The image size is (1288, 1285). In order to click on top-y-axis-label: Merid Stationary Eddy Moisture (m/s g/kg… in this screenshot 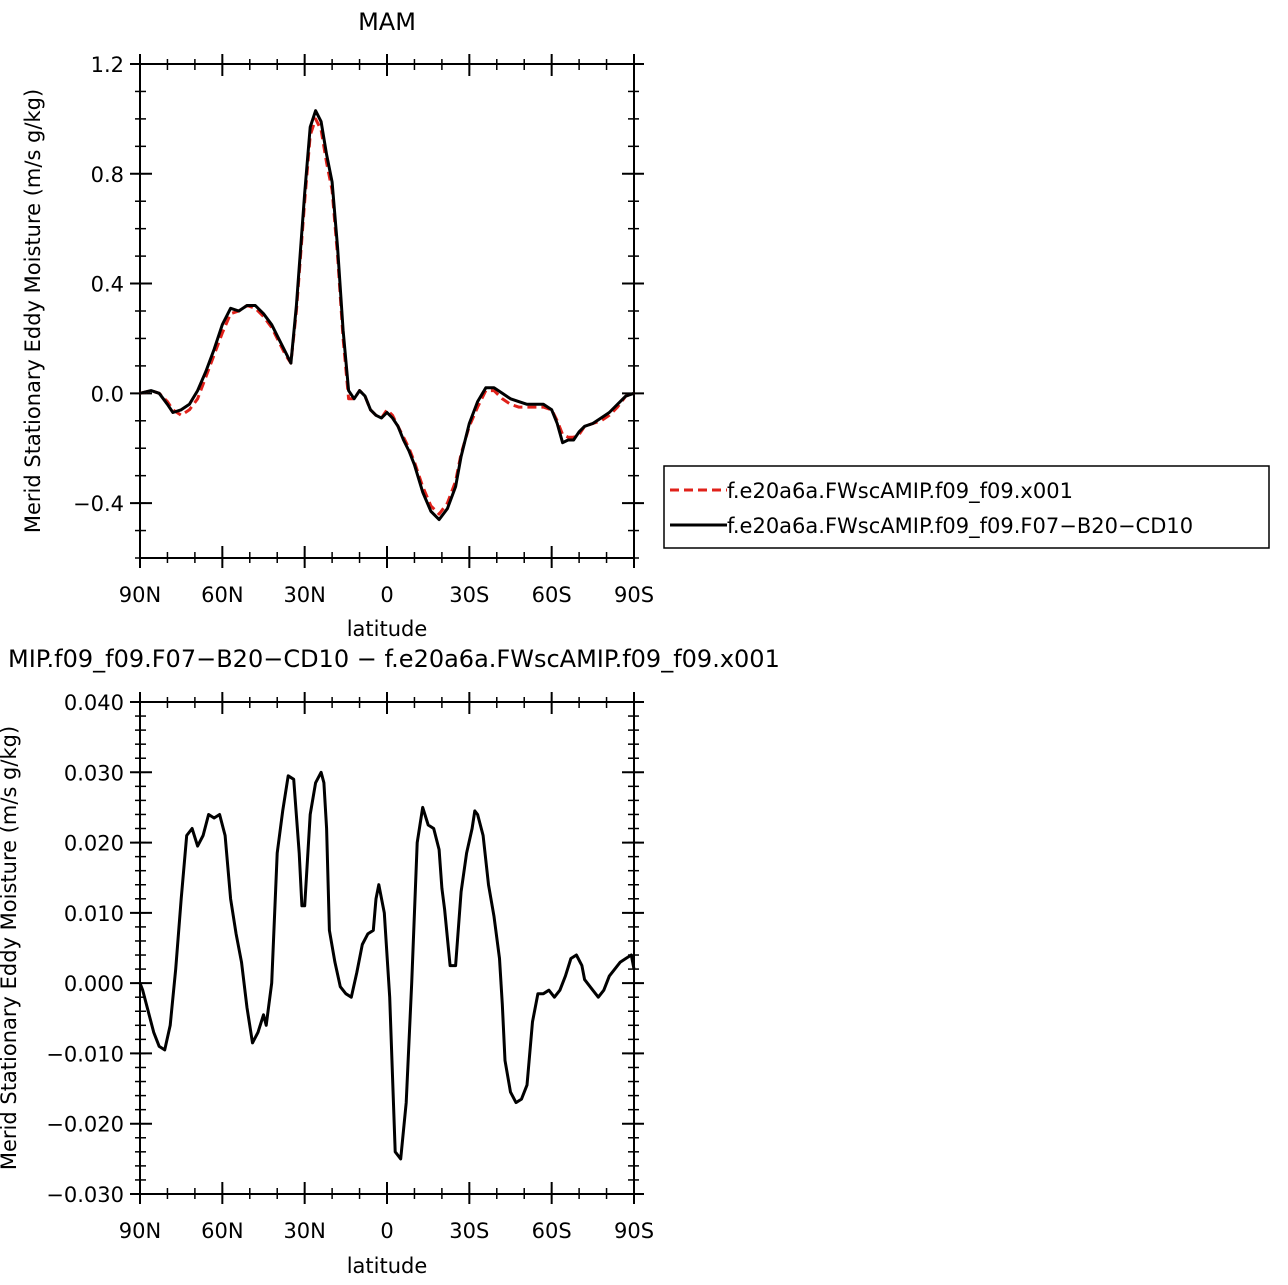, I will do `click(33, 311)`.